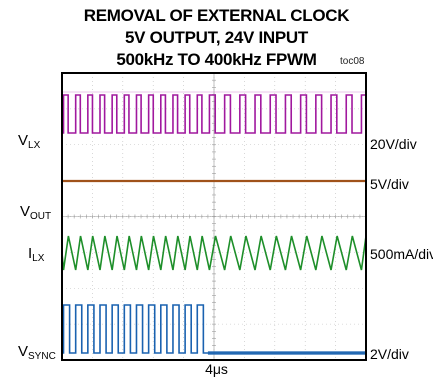 The width and height of the screenshot is (433, 381). I want to click on time-scale-label: 4μs, so click(216, 369).